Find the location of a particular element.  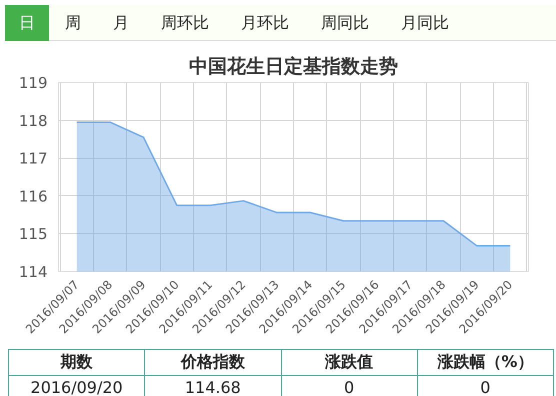

y-tick-label: 118 is located at coordinates (33, 121).